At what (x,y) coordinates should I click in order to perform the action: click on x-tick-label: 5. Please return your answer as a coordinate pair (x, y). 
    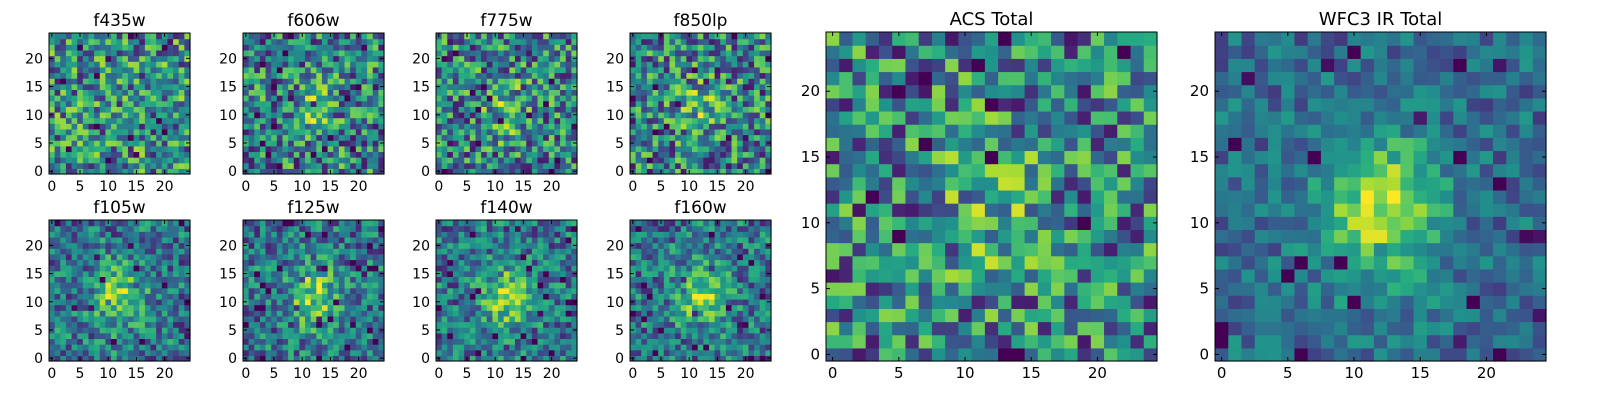
    Looking at the image, I should click on (661, 187).